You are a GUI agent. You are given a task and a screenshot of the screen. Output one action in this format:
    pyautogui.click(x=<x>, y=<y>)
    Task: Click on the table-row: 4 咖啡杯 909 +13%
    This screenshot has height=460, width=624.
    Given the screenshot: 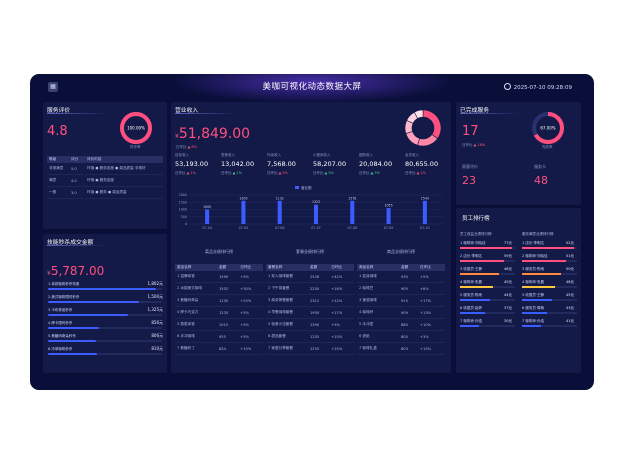 What is the action you would take?
    pyautogui.click(x=401, y=312)
    